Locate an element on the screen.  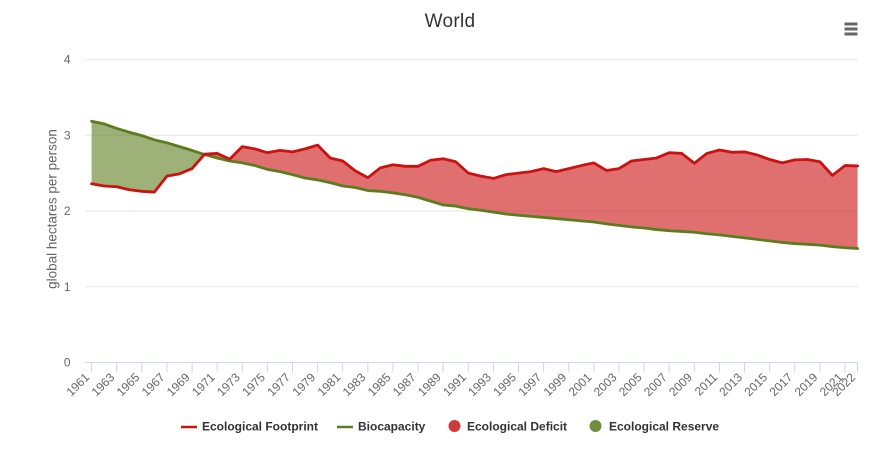
svg-text: 4 is located at coordinates (67, 60).